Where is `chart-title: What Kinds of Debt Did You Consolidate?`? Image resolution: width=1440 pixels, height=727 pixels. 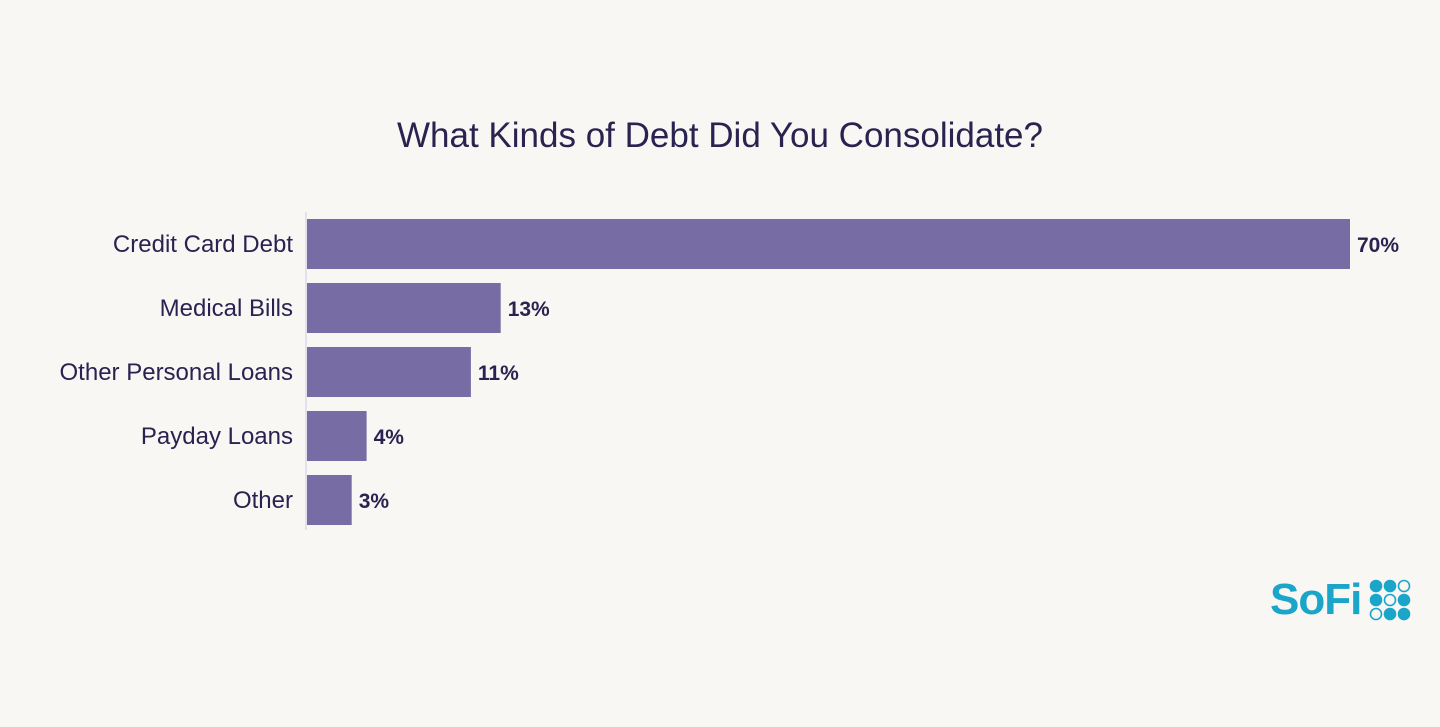
chart-title: What Kinds of Debt Did You Consolidate? is located at coordinates (720, 135).